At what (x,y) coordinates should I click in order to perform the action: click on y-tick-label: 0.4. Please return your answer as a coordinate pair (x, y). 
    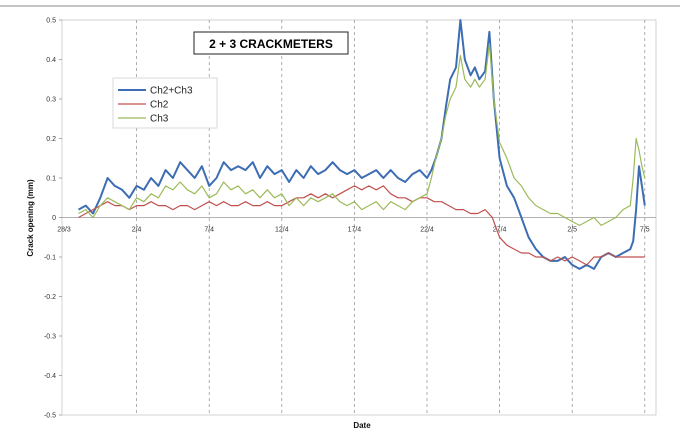
    Looking at the image, I should click on (51, 60).